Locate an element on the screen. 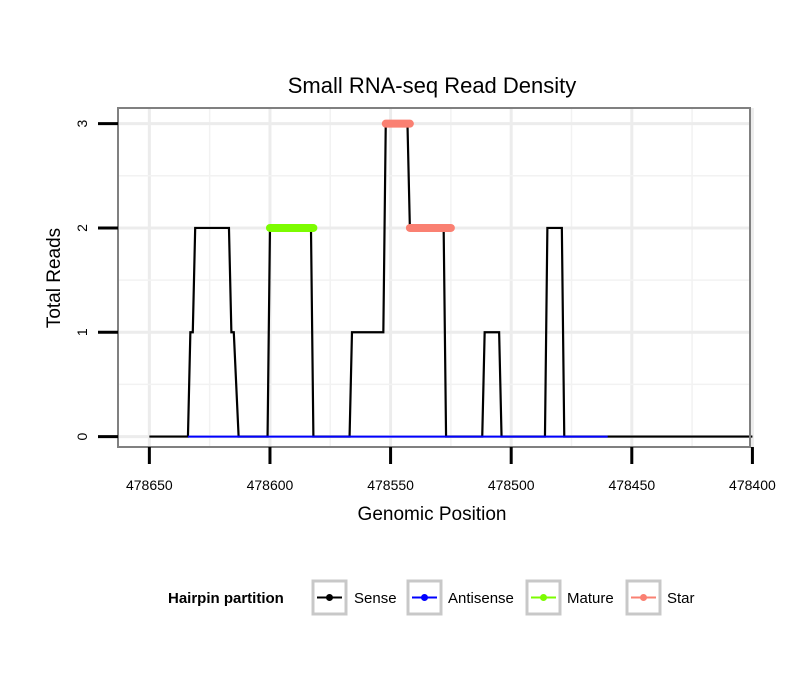 Image resolution: width=810 pixels, height=690 pixels. legend-point-star is located at coordinates (643, 597).